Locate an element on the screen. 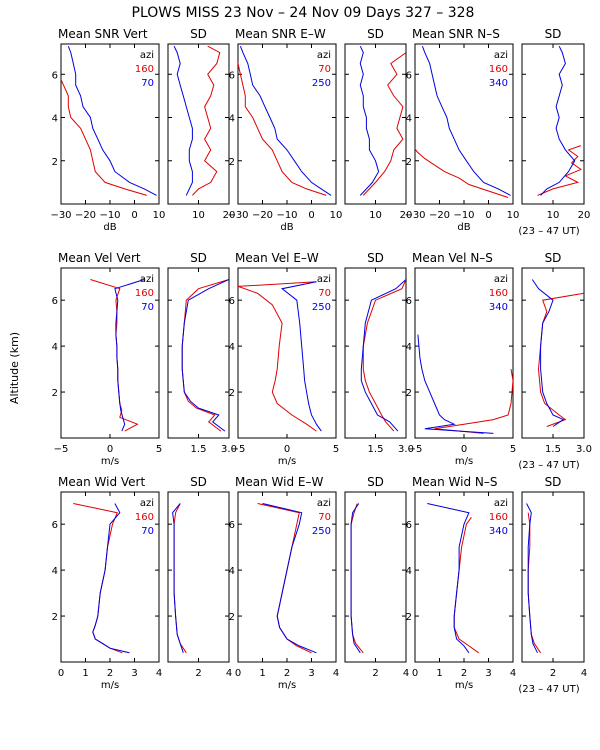 The width and height of the screenshot is (600, 750). altitude-axis-label: Altitude (km) is located at coordinates (14, 368).